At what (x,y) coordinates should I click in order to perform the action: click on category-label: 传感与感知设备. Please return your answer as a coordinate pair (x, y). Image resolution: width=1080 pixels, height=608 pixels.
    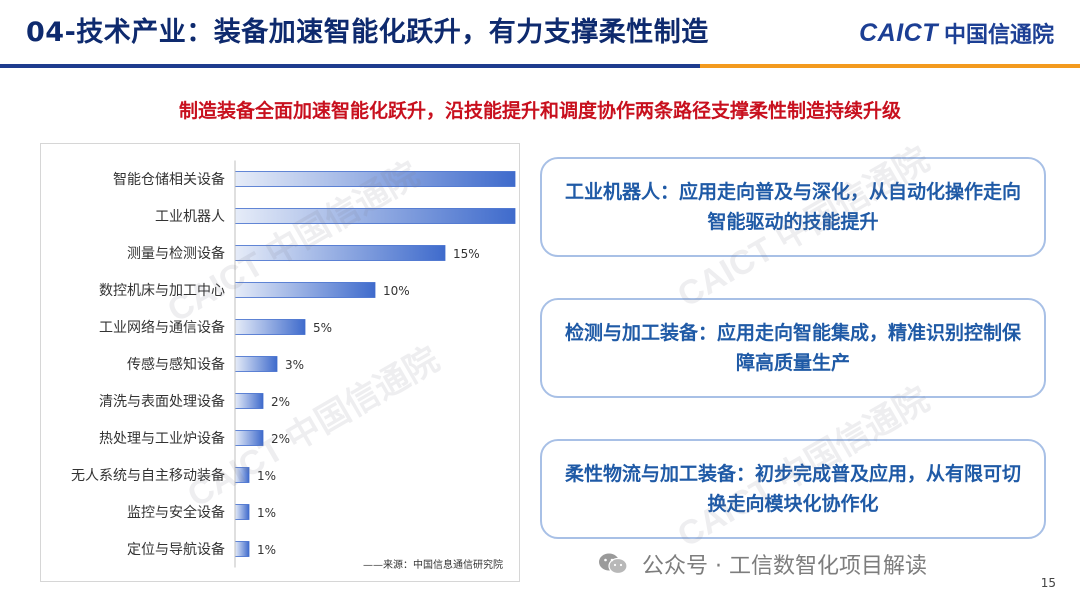
    Looking at the image, I should click on (176, 364).